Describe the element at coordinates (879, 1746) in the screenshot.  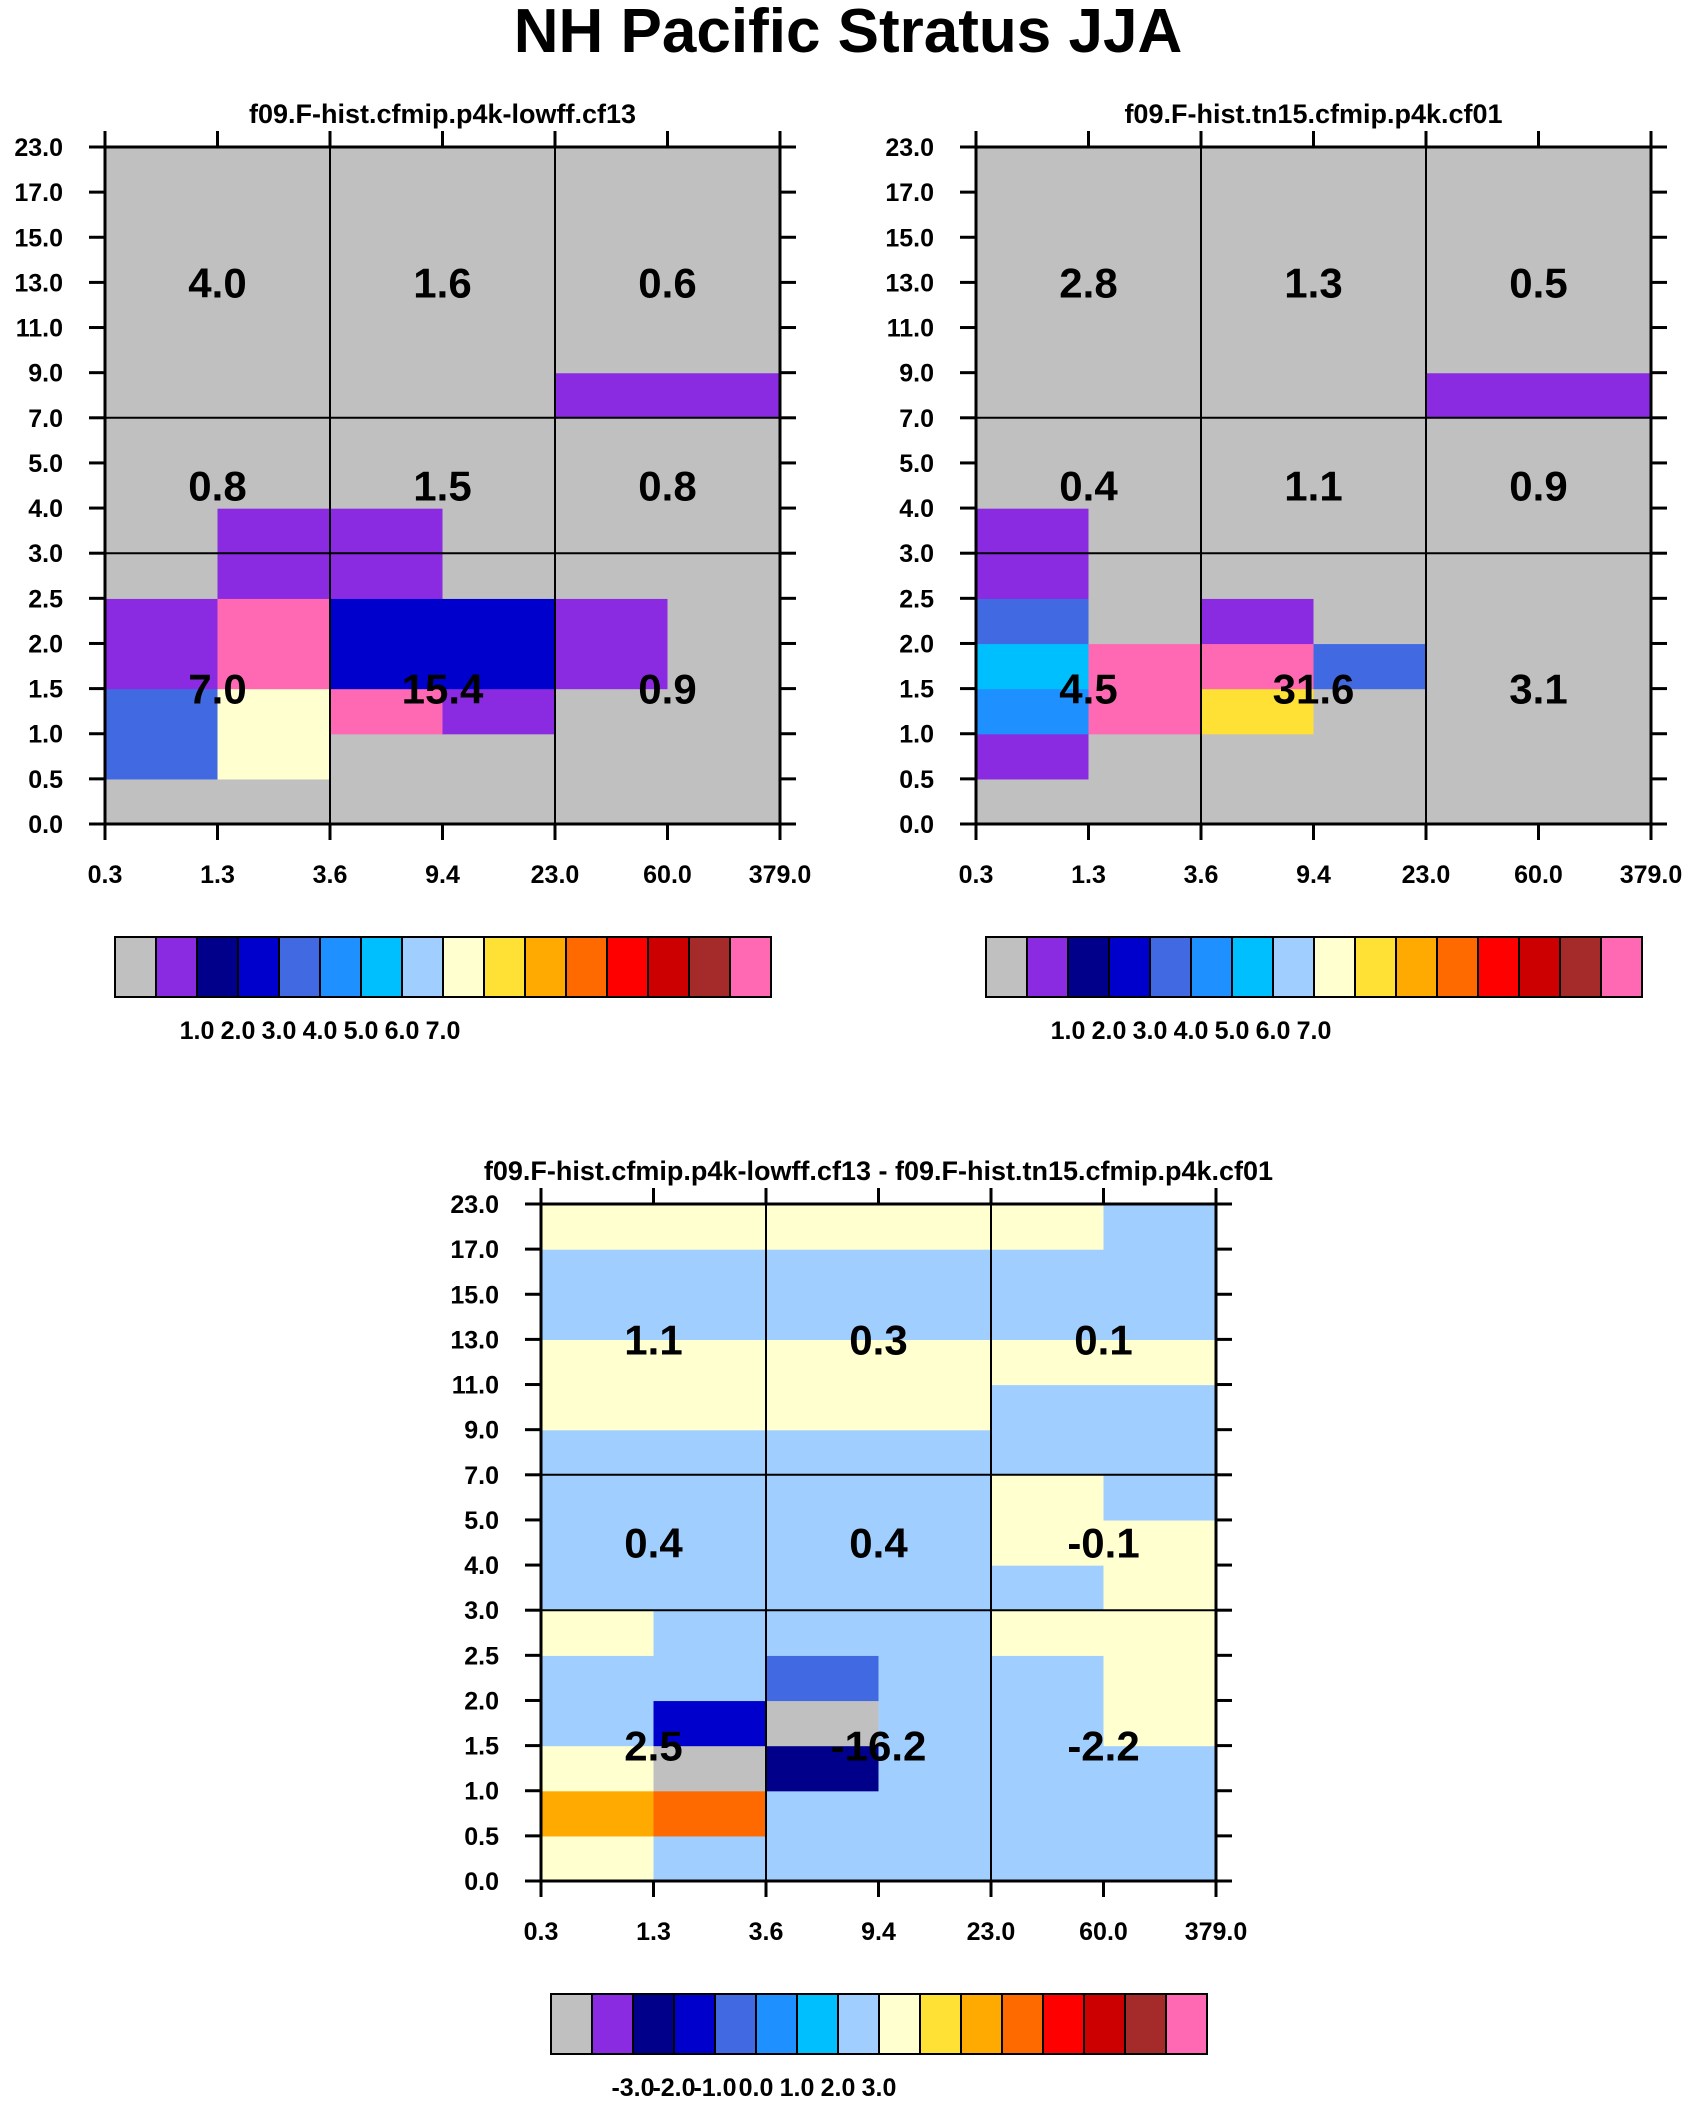
I see `block-value-label: -16.2` at that location.